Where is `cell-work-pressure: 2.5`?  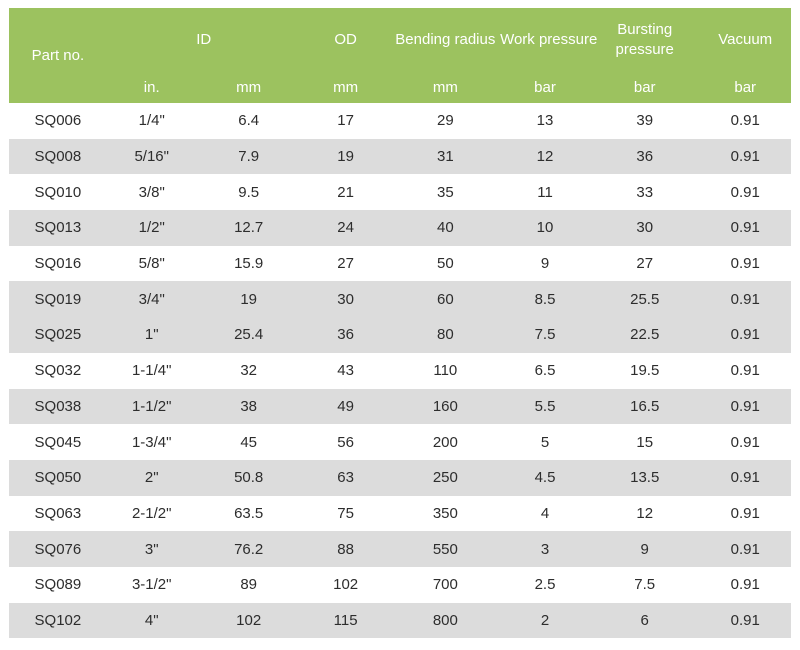 cell-work-pressure: 2.5 is located at coordinates (545, 584).